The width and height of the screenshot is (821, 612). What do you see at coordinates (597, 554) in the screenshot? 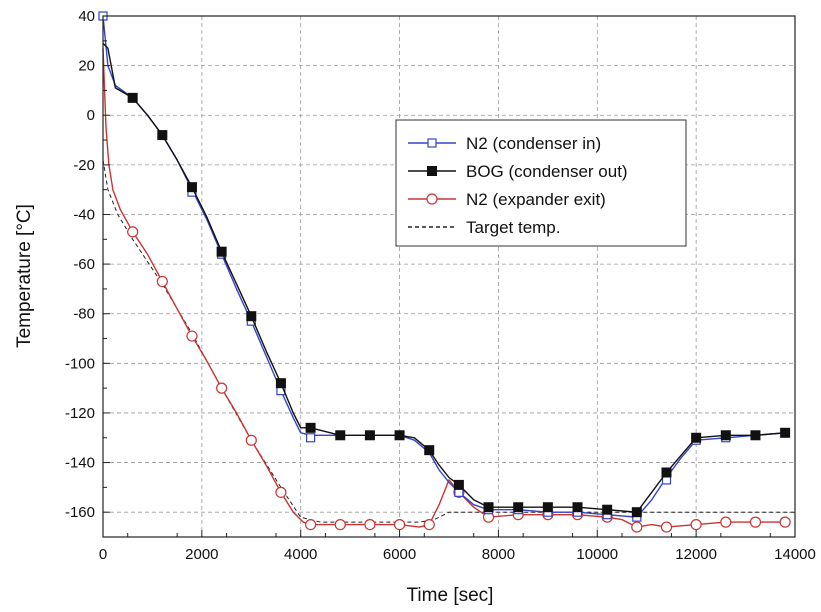
I see `x-tick-label: 10000` at bounding box center [597, 554].